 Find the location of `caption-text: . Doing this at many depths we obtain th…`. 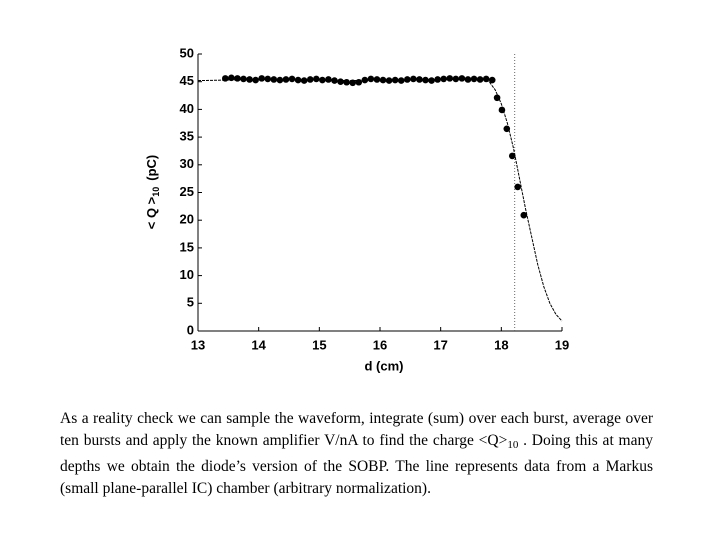

caption-text: . Doing this at many depths we obtain th… is located at coordinates (356, 464).